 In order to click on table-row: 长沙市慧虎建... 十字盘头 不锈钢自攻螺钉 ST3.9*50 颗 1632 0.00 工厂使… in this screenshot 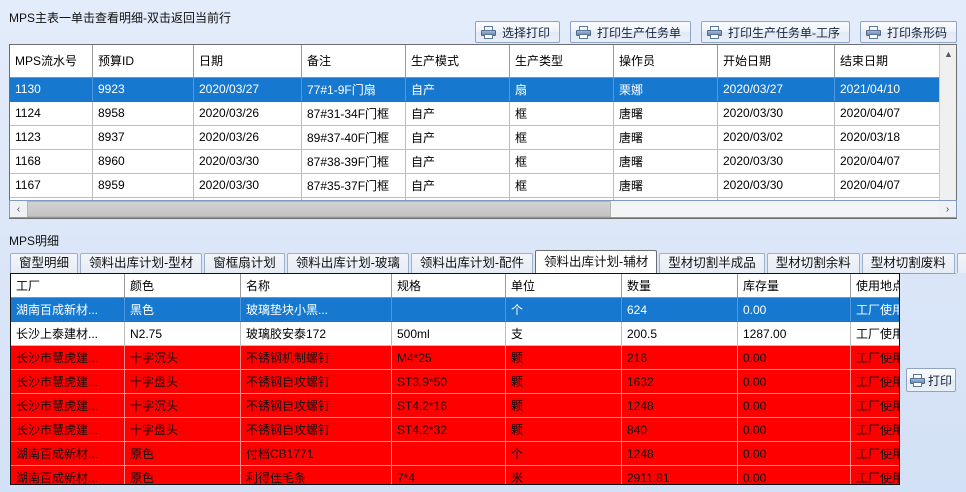, I will do `click(455, 381)`.